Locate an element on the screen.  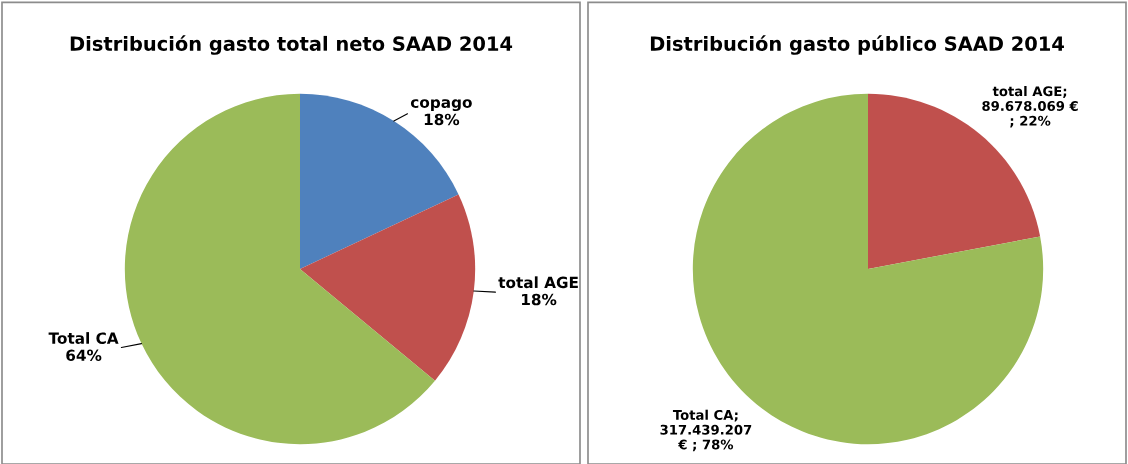
slice-label: Total CA is located at coordinates (83, 338).